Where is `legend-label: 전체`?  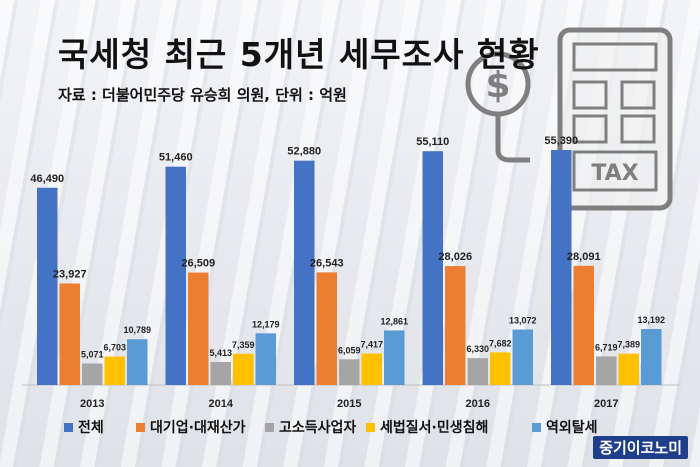
legend-label: 전체 is located at coordinates (91, 427).